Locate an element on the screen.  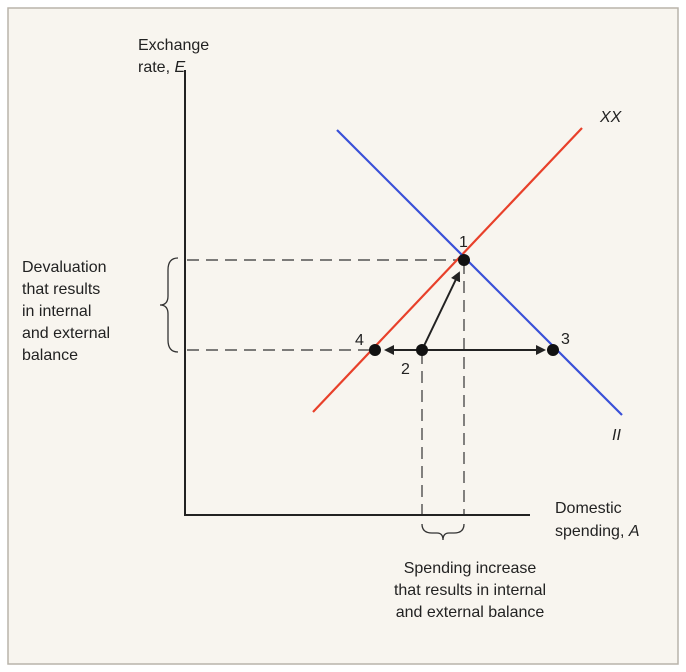
annotation-line: in internal is located at coordinates (56, 311).